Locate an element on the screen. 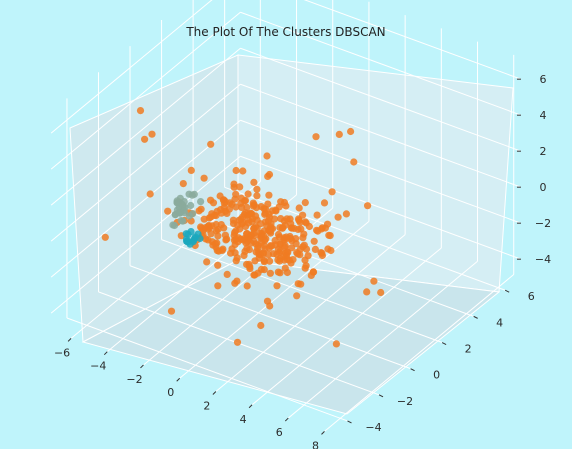 The height and width of the screenshot is (449, 572). z-tick-label: 6 is located at coordinates (542, 79).